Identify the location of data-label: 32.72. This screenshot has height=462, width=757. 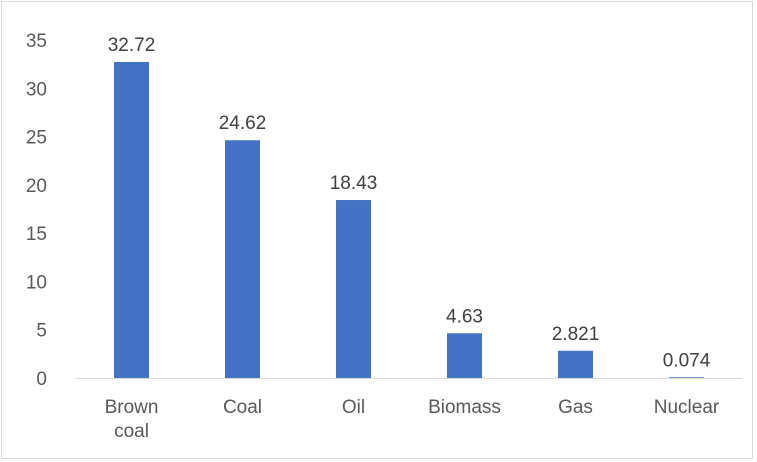
(132, 45).